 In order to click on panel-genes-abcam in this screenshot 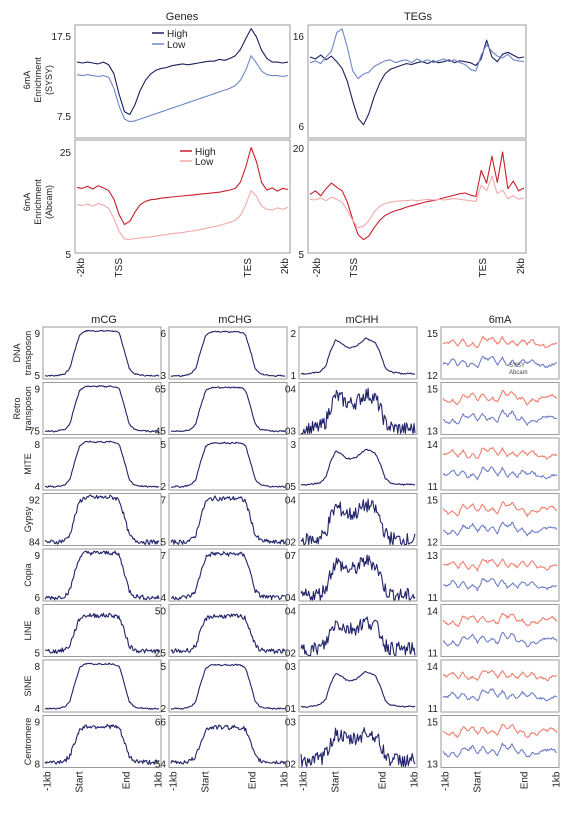, I will do `click(182, 196)`.